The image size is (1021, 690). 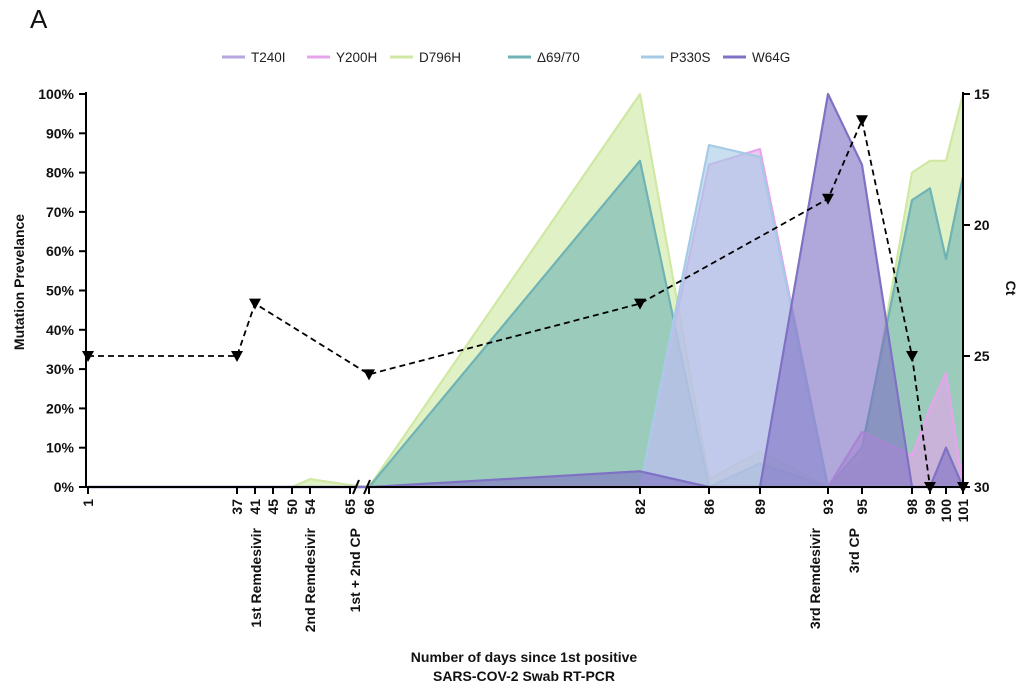 I want to click on y-tick-label: 70%, so click(x=60, y=212).